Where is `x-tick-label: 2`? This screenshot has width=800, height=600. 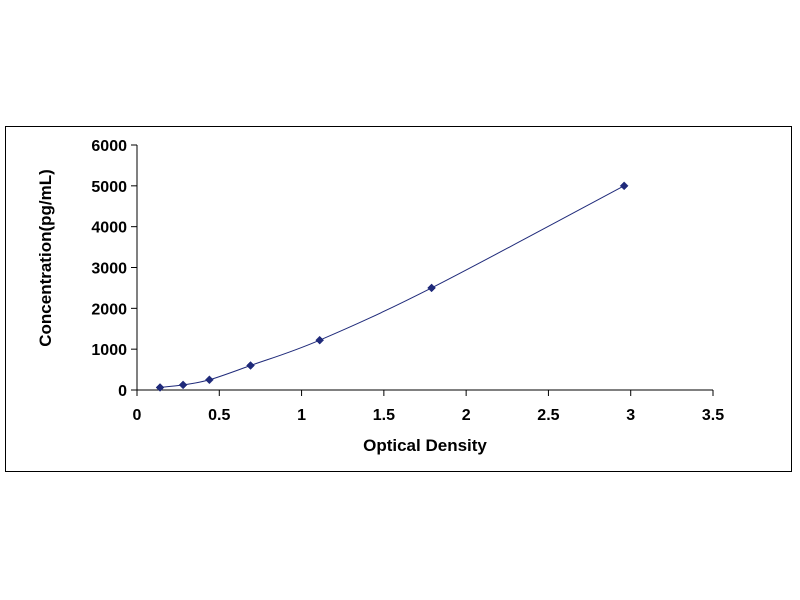
x-tick-label: 2 is located at coordinates (466, 415).